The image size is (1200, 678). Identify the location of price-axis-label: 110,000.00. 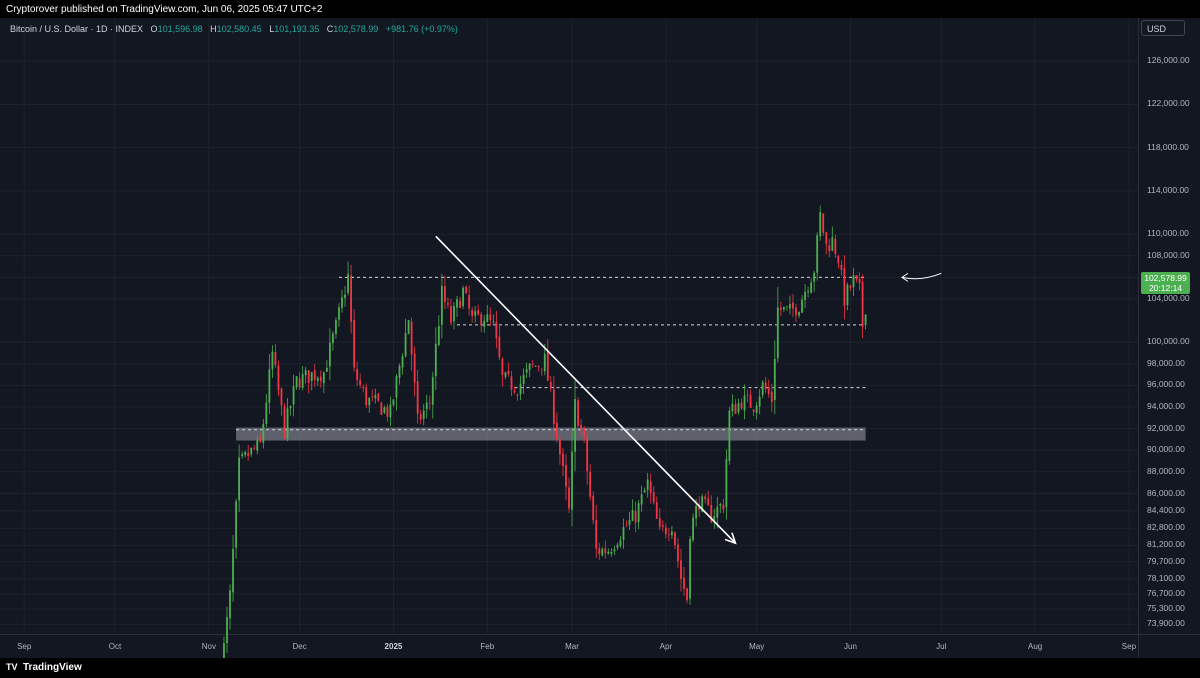
(1168, 233).